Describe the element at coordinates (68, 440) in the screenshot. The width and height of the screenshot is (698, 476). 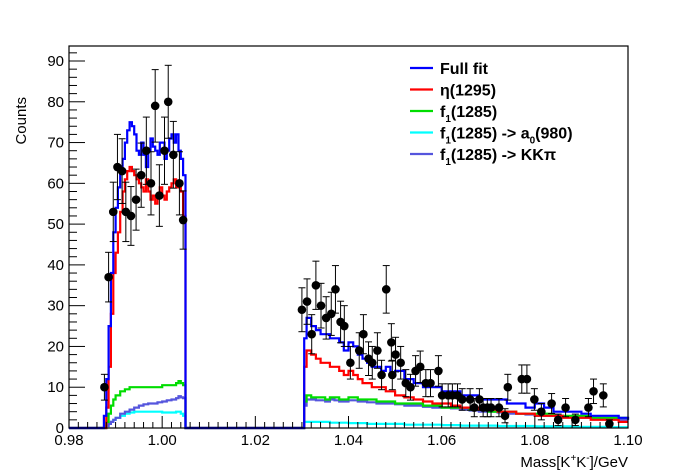
I see `x-tick-label: 0.98` at that location.